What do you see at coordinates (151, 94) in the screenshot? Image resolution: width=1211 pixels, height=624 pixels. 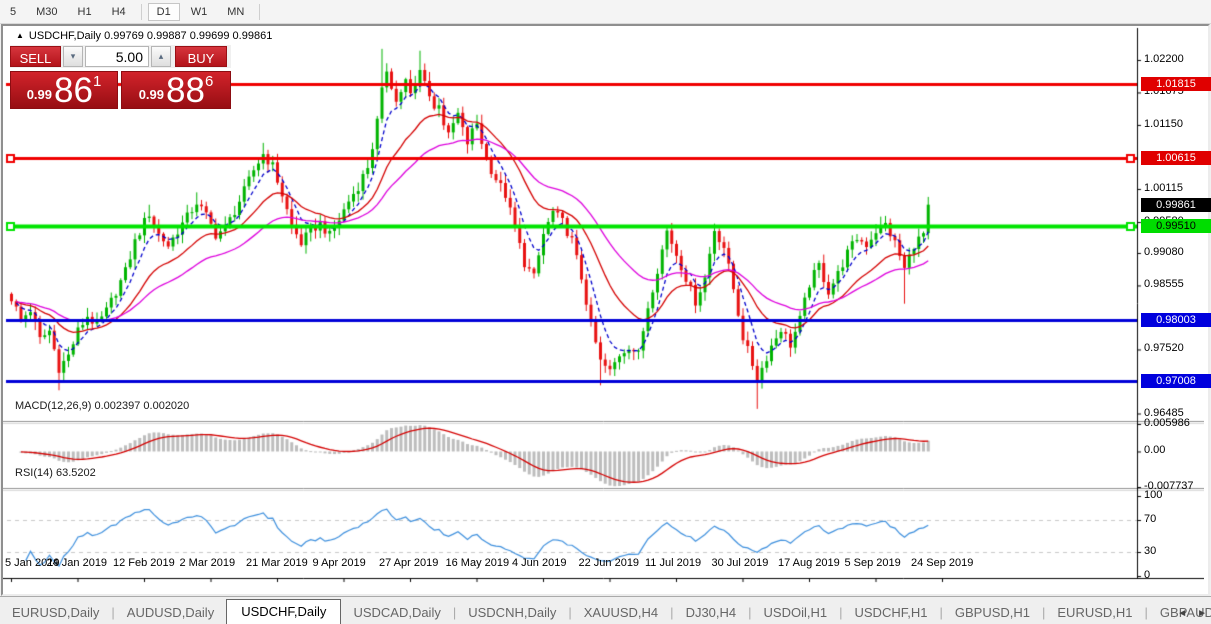 I see `buy-price-prefix: 0.99` at bounding box center [151, 94].